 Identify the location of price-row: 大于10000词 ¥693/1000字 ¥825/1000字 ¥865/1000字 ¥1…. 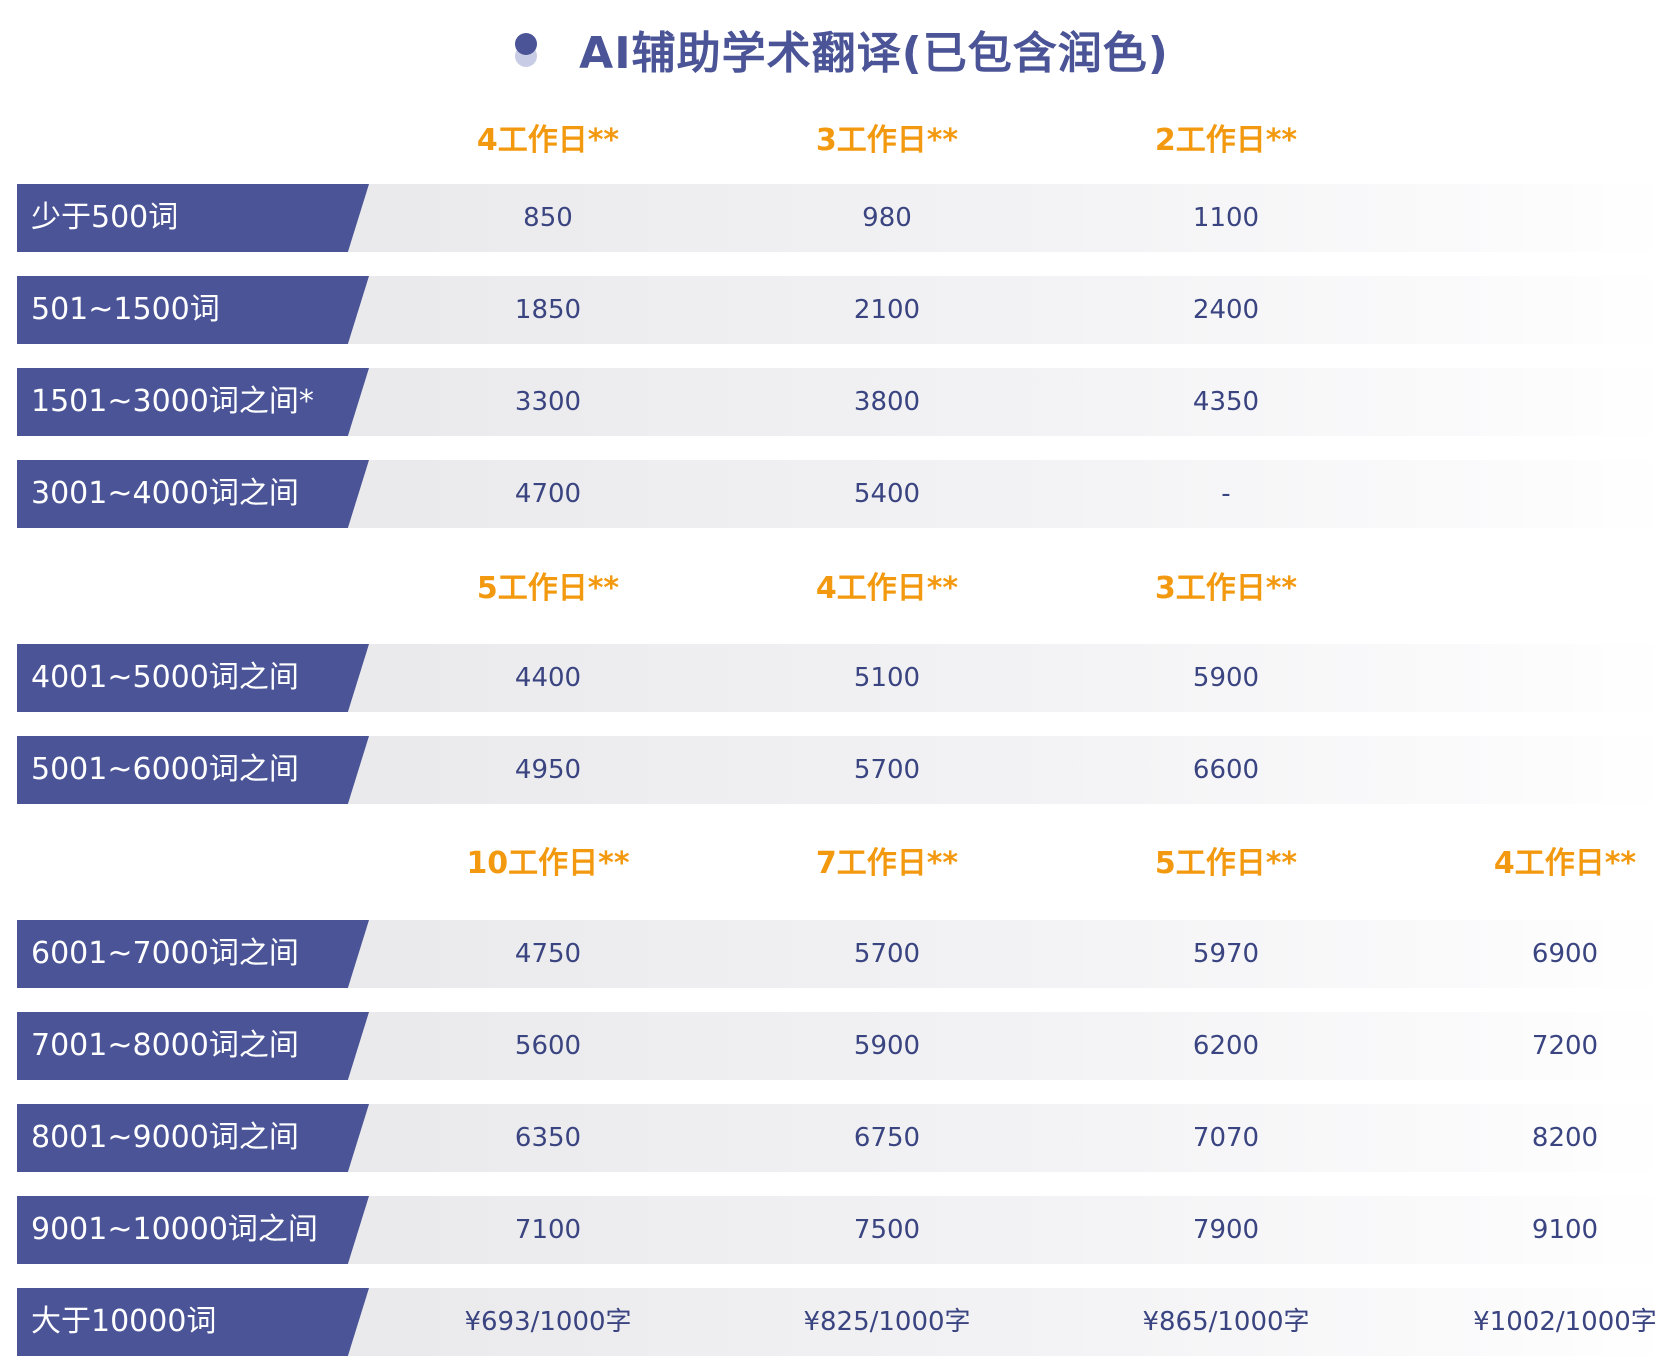
(842, 1322).